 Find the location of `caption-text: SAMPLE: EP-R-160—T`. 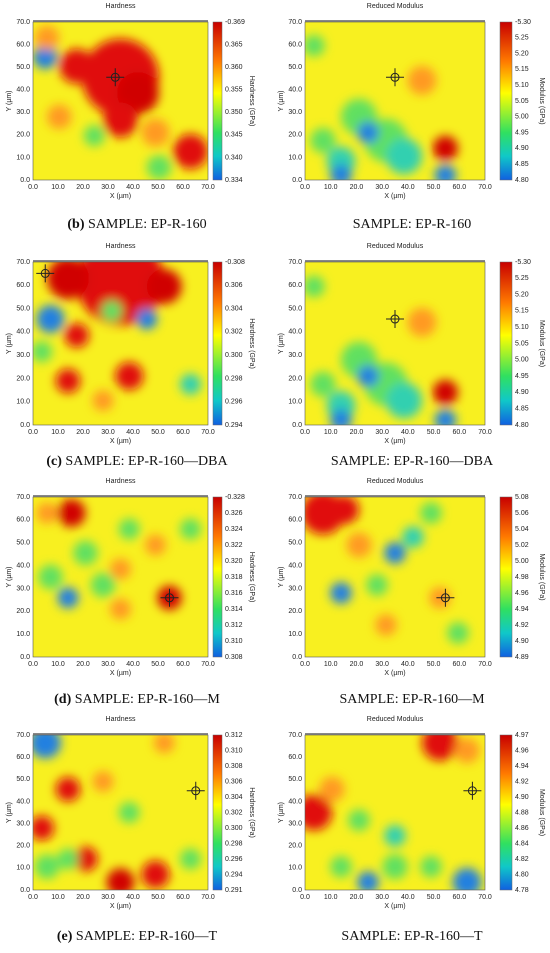

caption-text: SAMPLE: EP-R-160—T is located at coordinates (412, 936).